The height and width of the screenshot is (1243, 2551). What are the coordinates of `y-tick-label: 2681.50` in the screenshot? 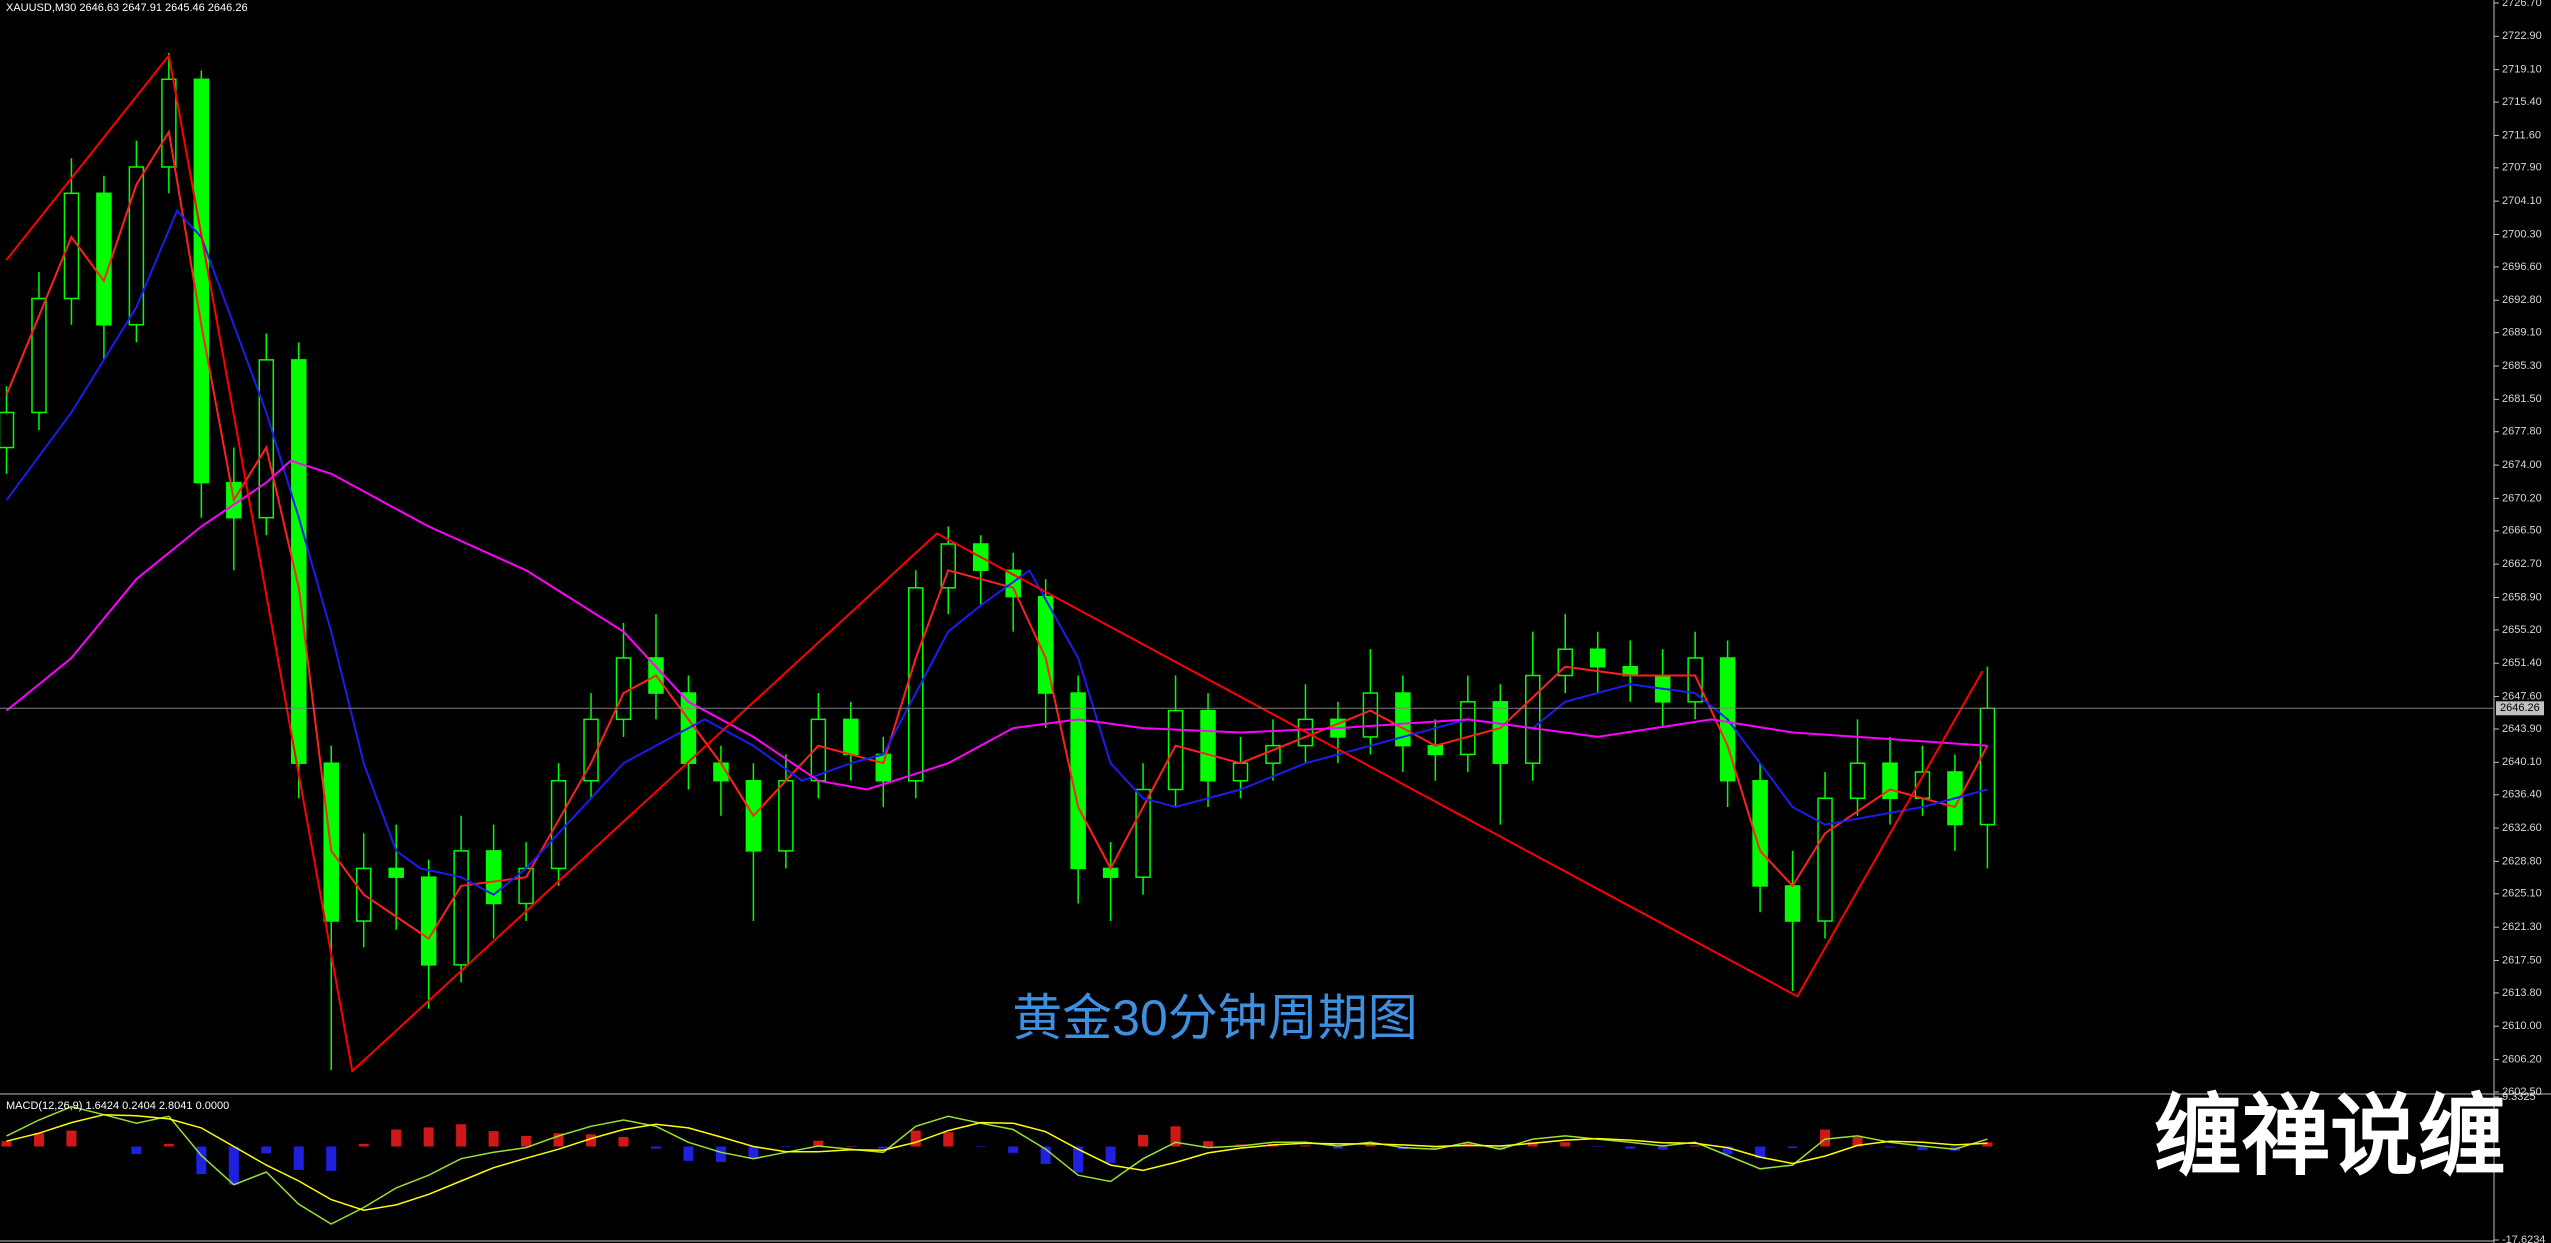 It's located at (2522, 399).